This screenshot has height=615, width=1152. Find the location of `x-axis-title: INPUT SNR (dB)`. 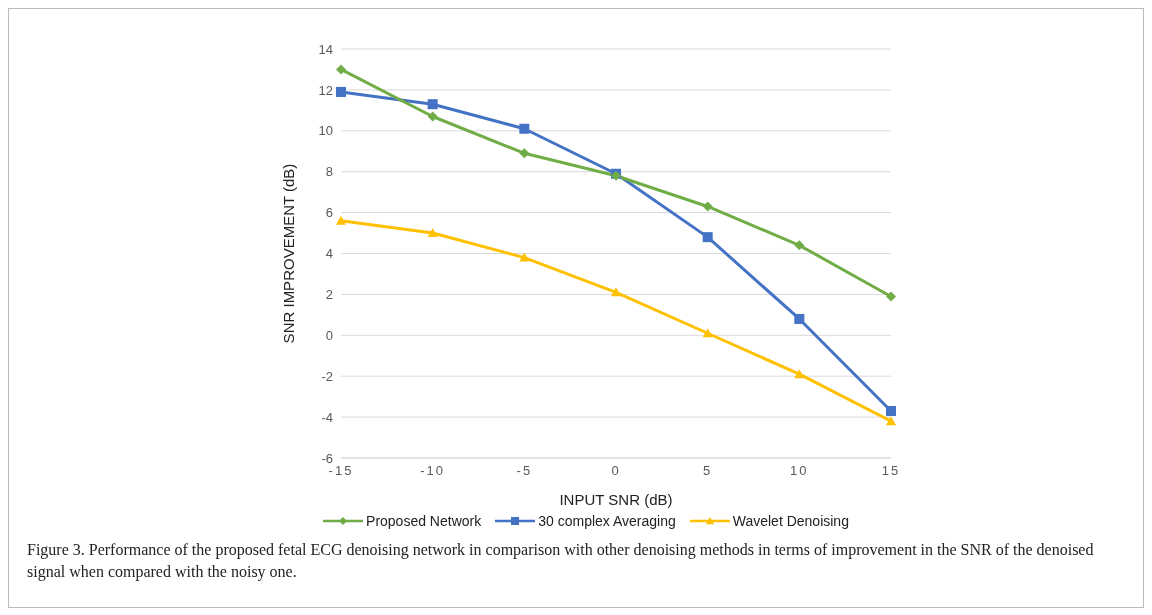

x-axis-title: INPUT SNR (dB) is located at coordinates (616, 499).